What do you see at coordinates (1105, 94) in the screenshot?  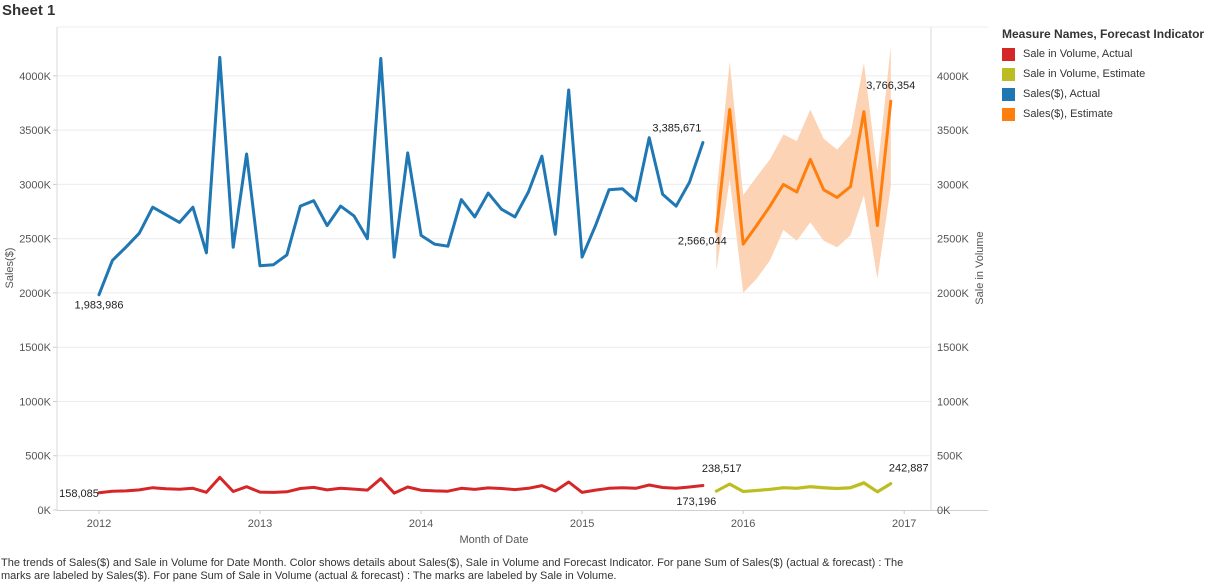 I see `legend-item-sales-actual: Sales($), Actual` at bounding box center [1105, 94].